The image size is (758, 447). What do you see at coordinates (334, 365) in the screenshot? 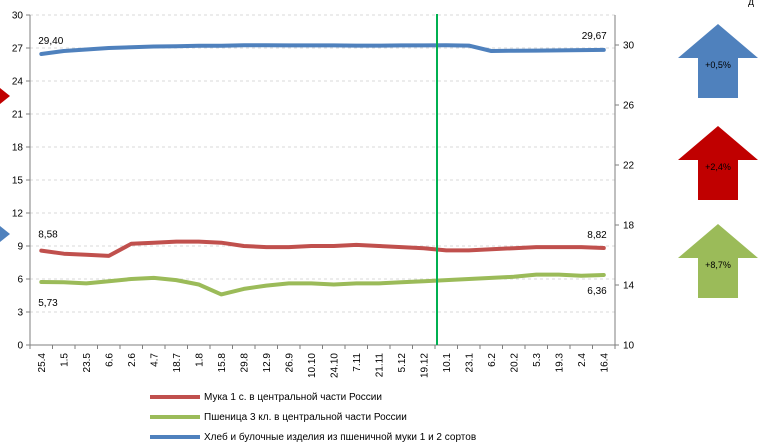
I see `x-tick-label: 24.10` at bounding box center [334, 365].